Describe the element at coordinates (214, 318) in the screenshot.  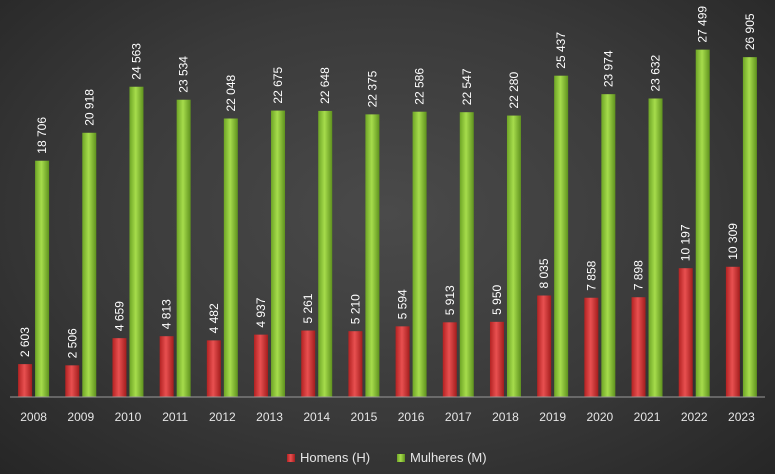
I see `data-label-homens-2012: 4 482` at that location.